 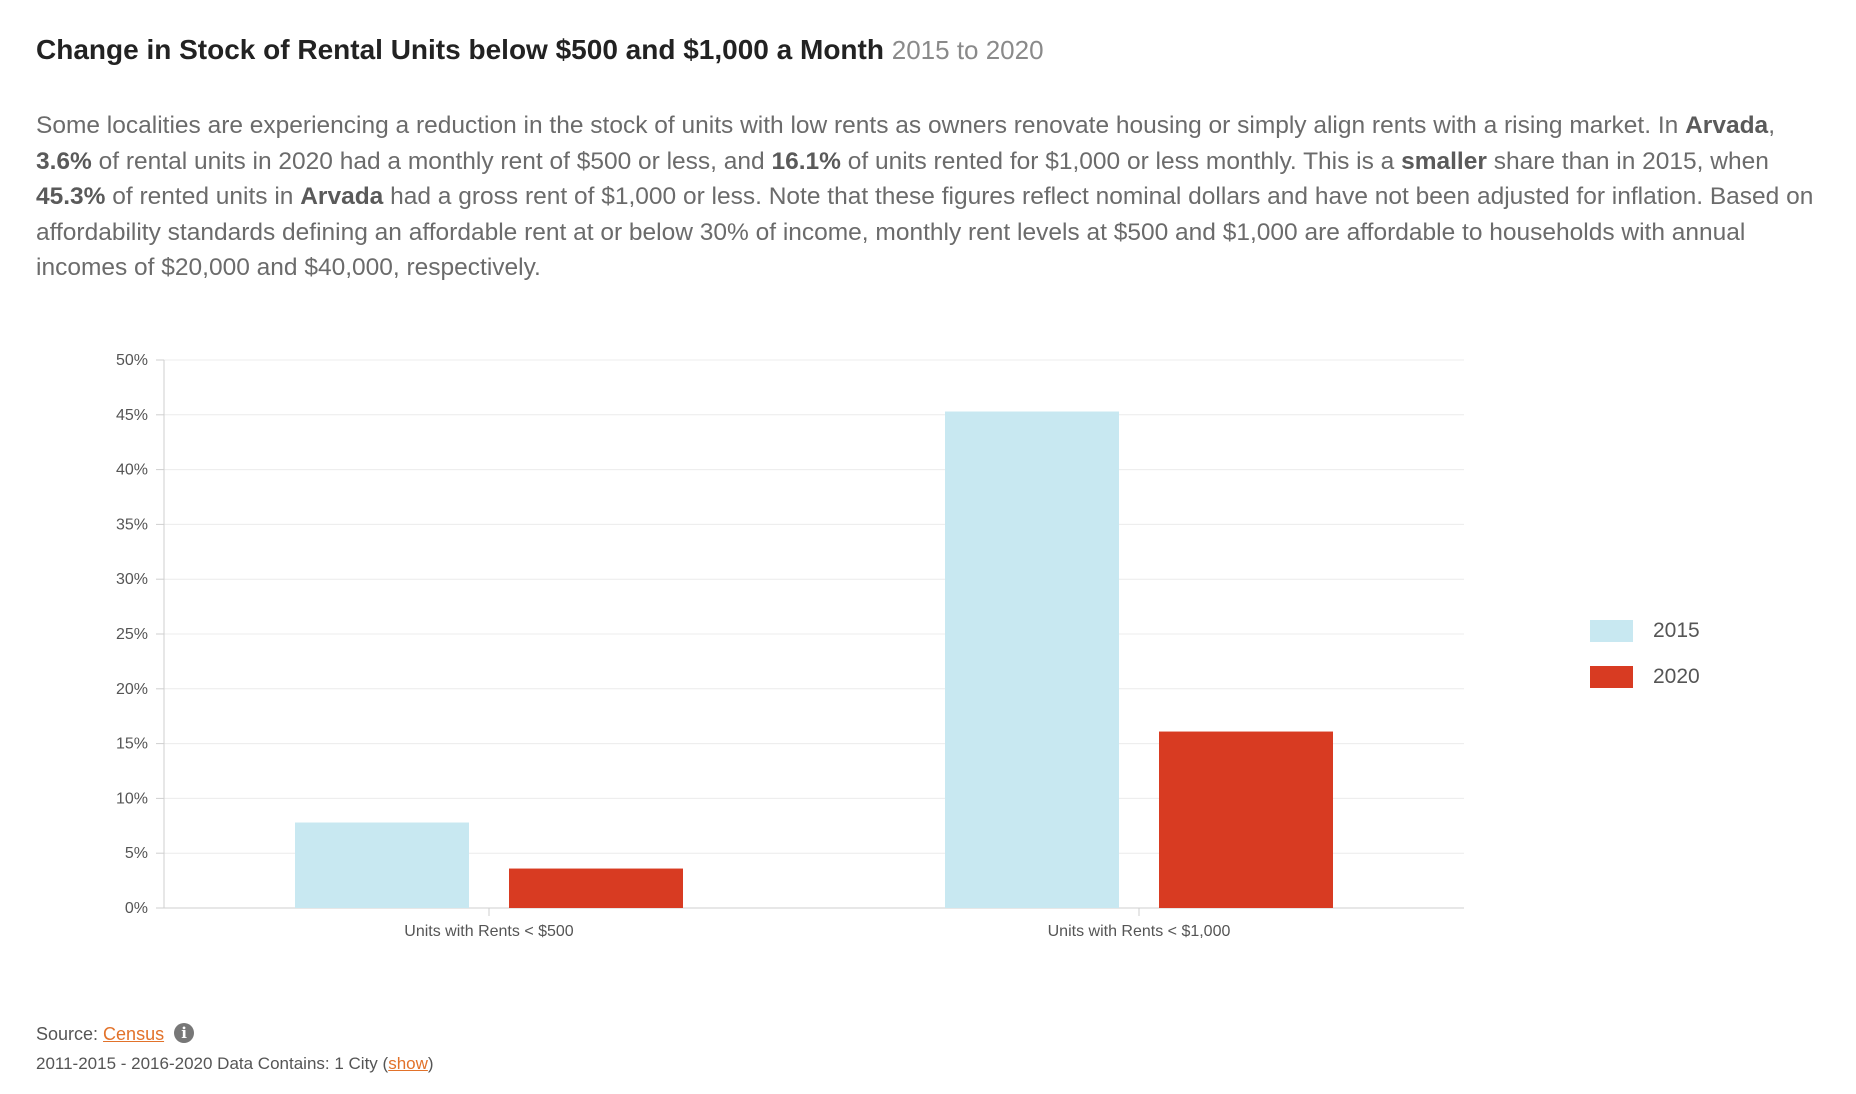 What do you see at coordinates (184, 1033) in the screenshot?
I see `info-icon: i` at bounding box center [184, 1033].